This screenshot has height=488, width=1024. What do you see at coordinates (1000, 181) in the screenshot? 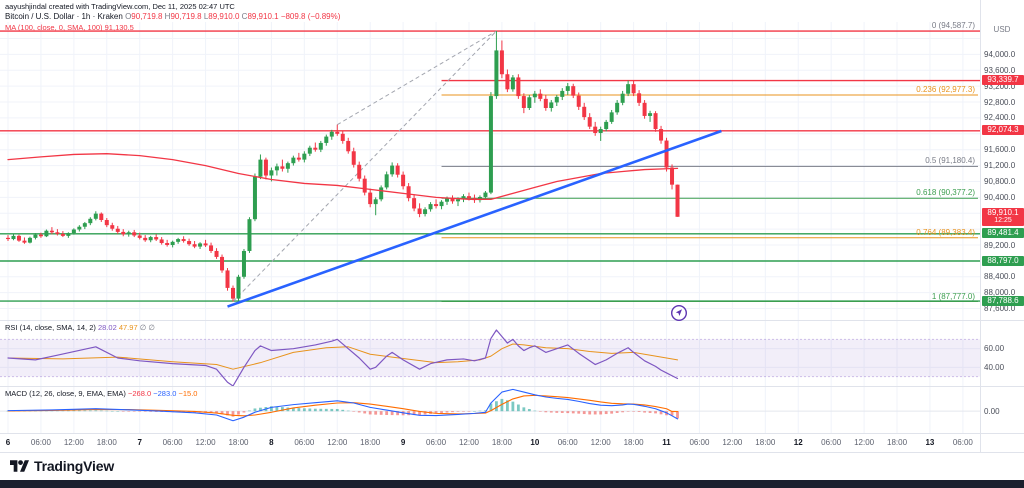
I see `price-scale-label: 90,800.0` at bounding box center [1000, 181].